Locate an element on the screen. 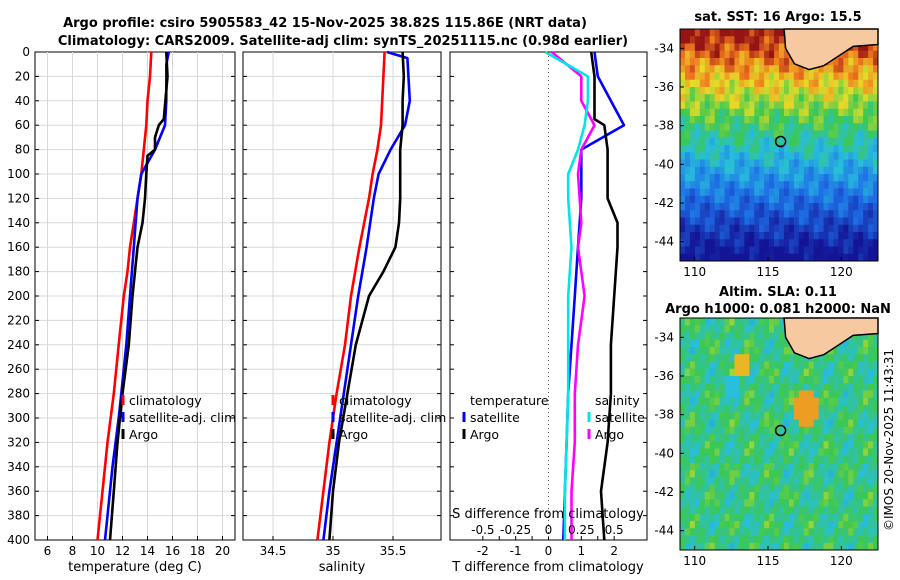 The width and height of the screenshot is (900, 580). legend-label: satellite is located at coordinates (620, 417).